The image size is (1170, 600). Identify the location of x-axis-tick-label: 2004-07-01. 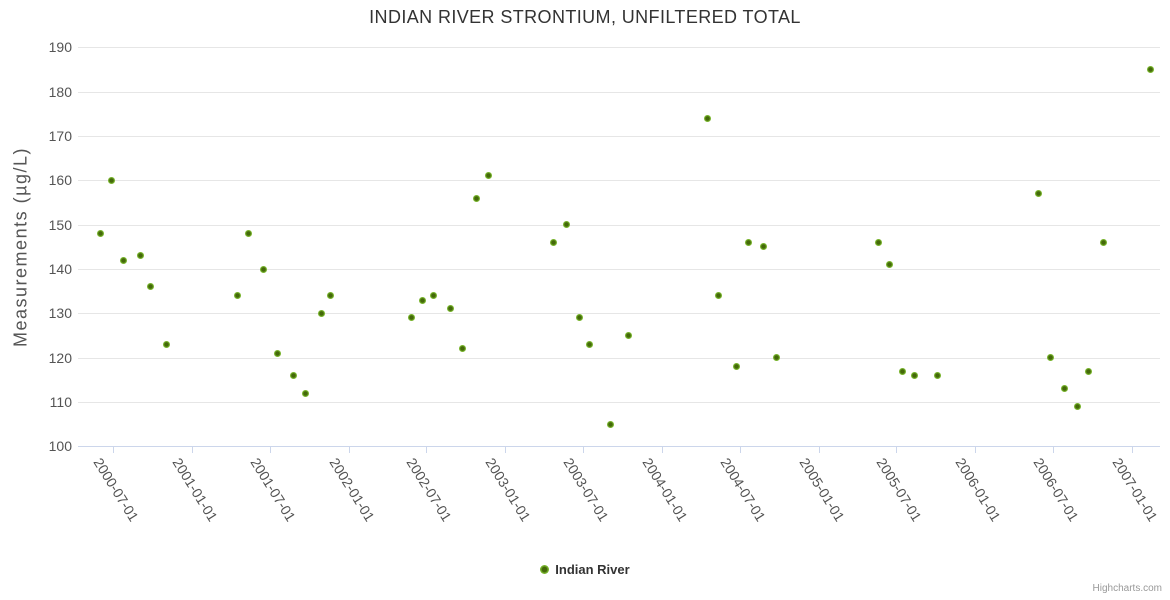
(743, 490).